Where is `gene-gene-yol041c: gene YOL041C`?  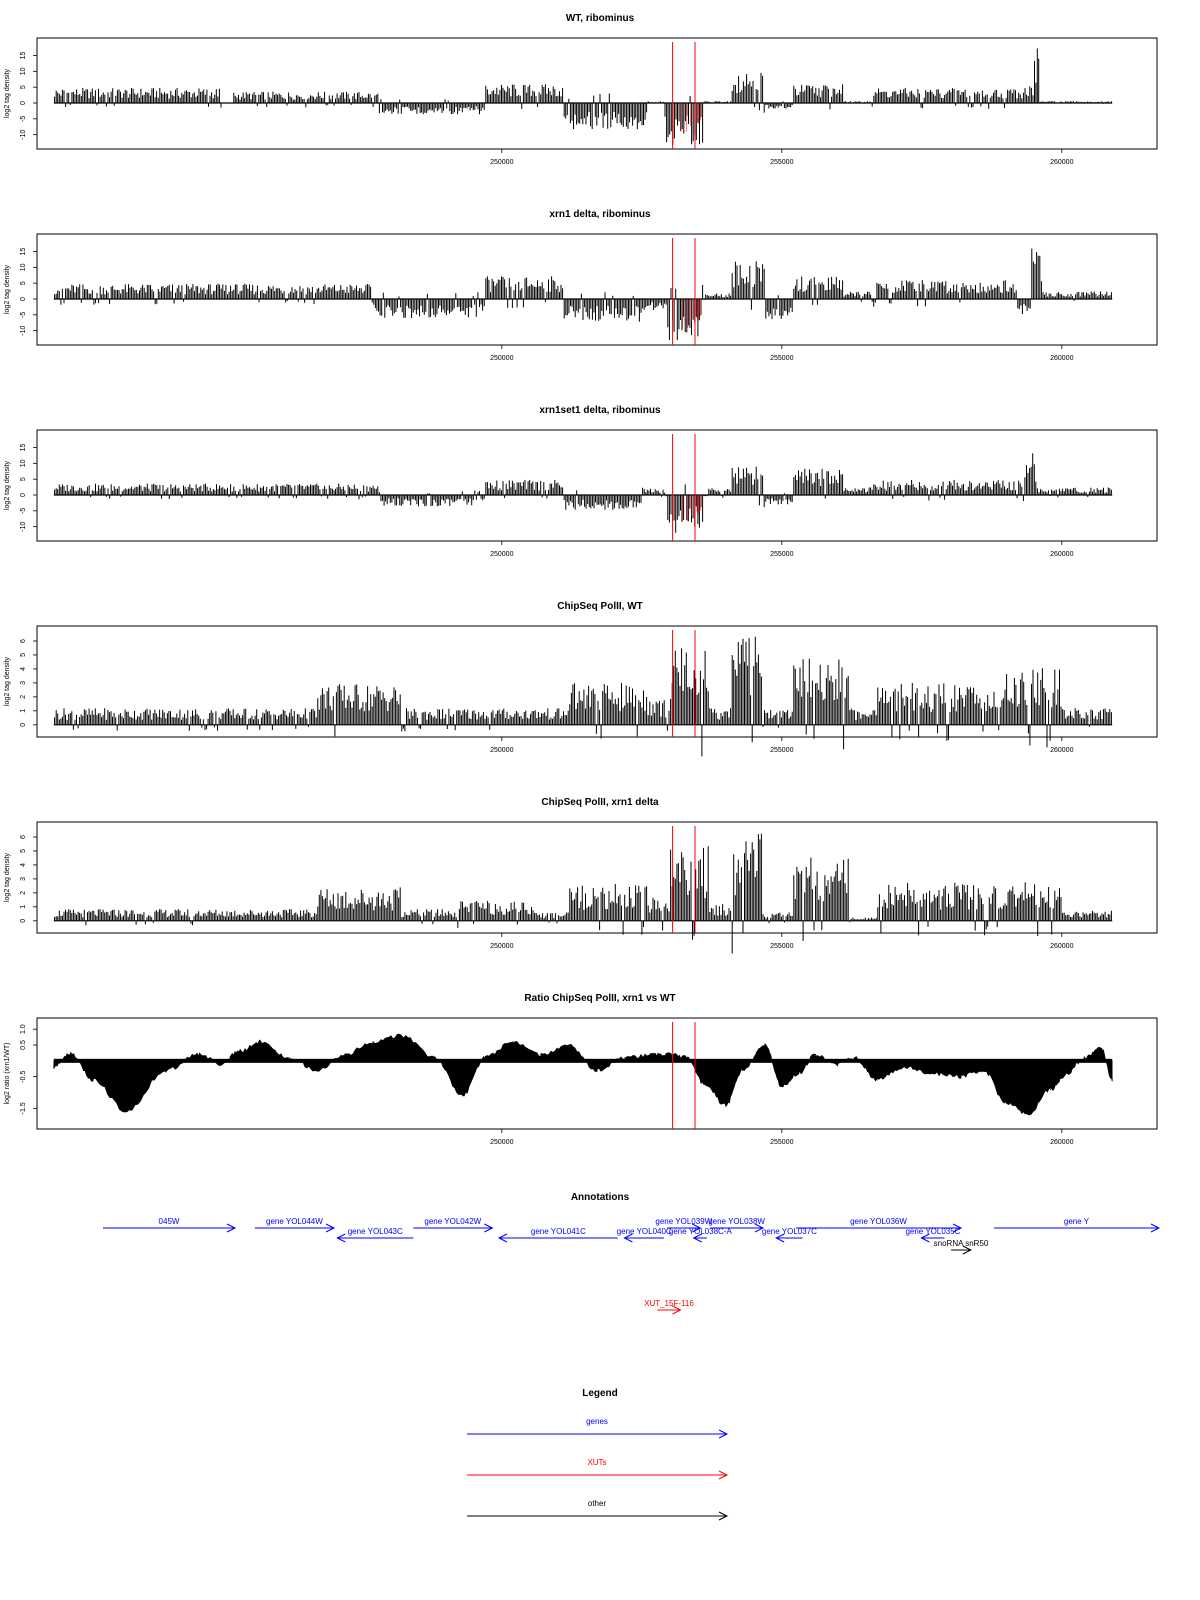
gene-gene-yol041c: gene YOL041C is located at coordinates (557, 1235).